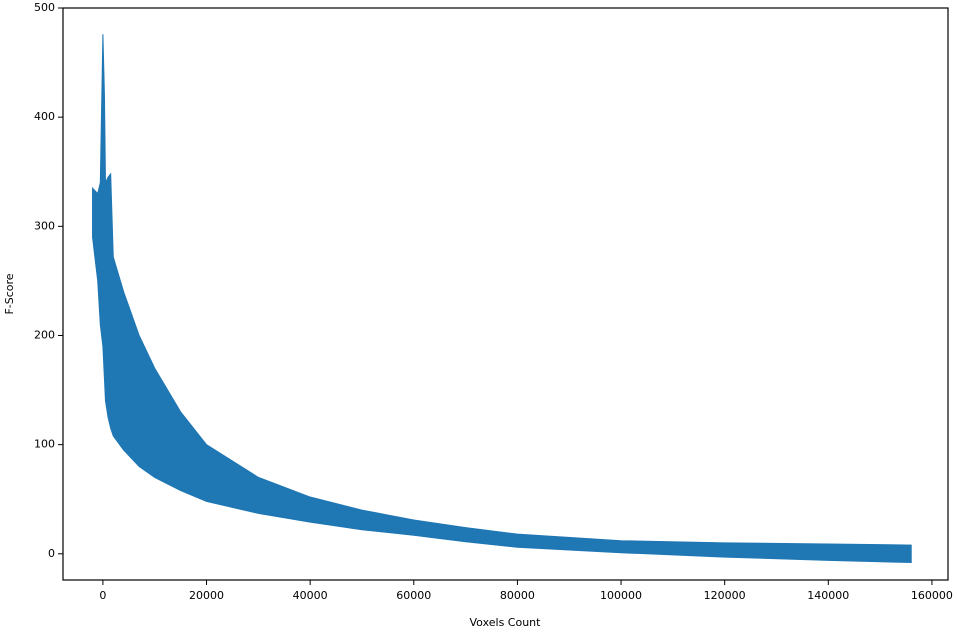  What do you see at coordinates (102, 595) in the screenshot?
I see `x-tick-label: 0` at bounding box center [102, 595].